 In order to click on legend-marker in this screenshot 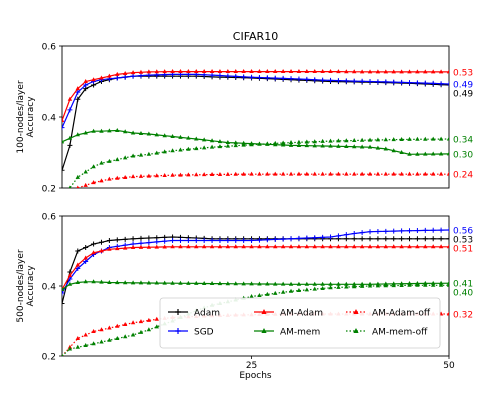, I will do `click(264, 311)`.